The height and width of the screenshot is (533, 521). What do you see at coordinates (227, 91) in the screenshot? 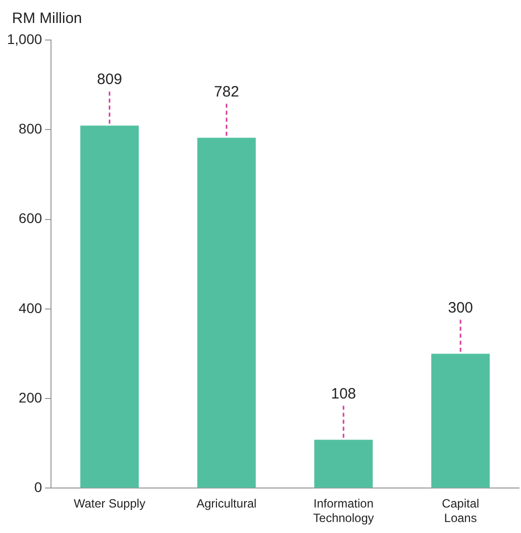
I see `data-label: 782` at bounding box center [227, 91].